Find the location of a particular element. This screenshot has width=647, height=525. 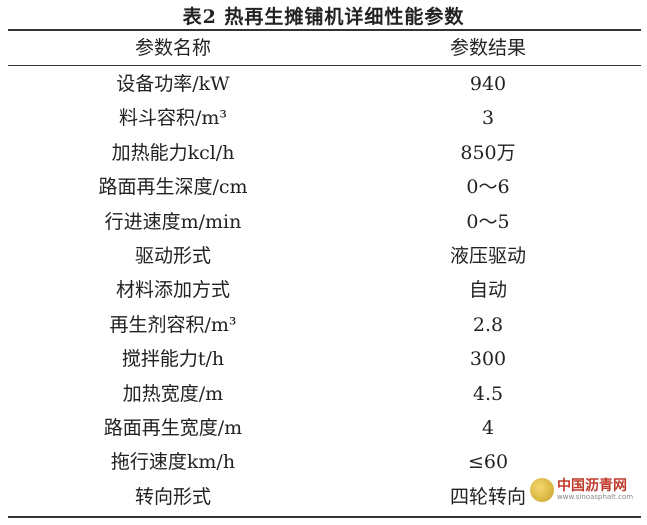

param-value: 自动 is located at coordinates (487, 290).